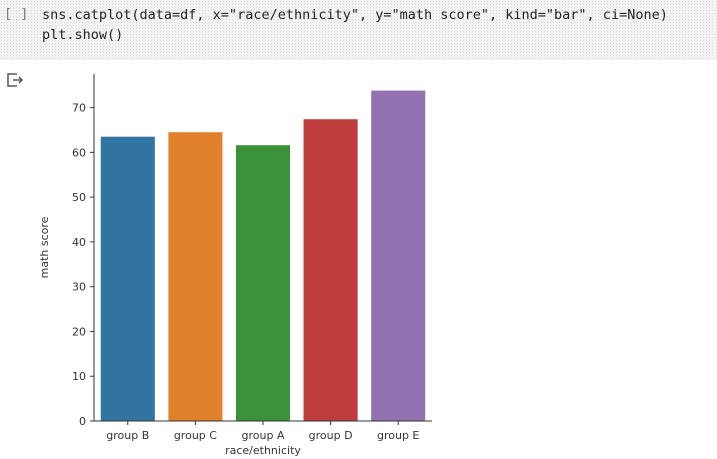  I want to click on y-tick-label: 50, so click(79, 197).